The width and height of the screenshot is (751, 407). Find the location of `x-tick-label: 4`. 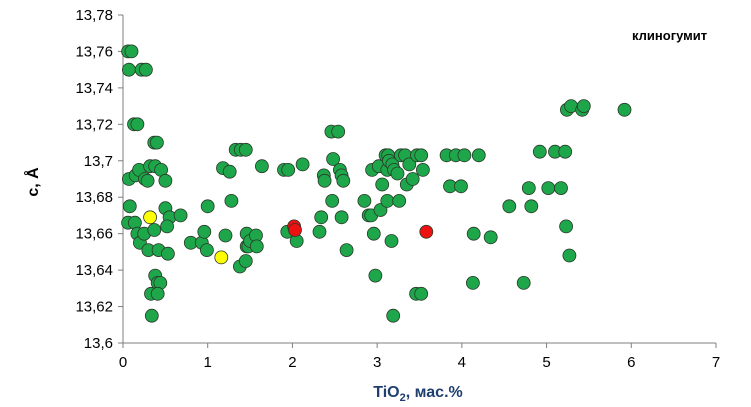

x-tick-label: 4 is located at coordinates (462, 362).